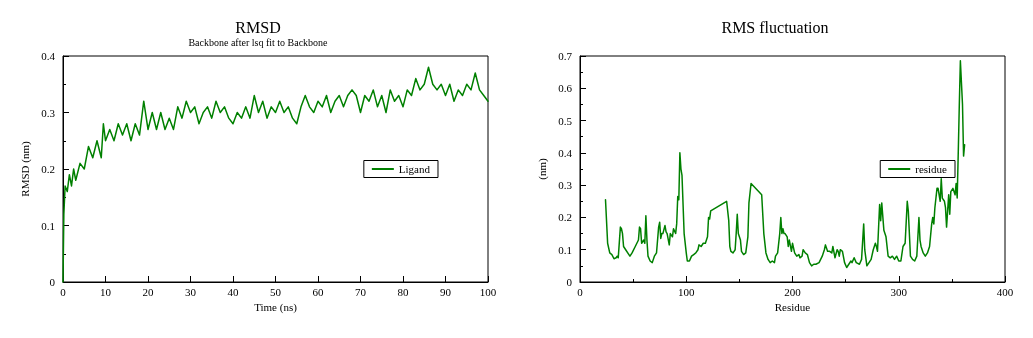 Image resolution: width=1033 pixels, height=338 pixels. I want to click on x-tick-label: 70, so click(361, 291).